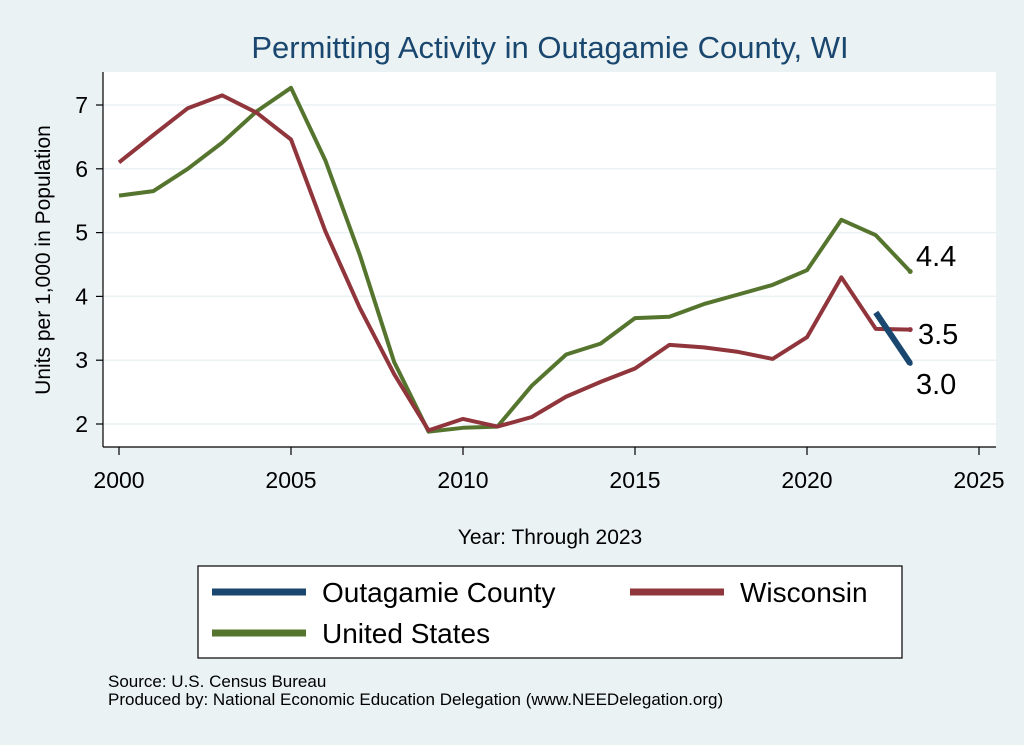 The image size is (1024, 745). Describe the element at coordinates (43, 260) in the screenshot. I see `y-axis-label: Units per 1,000 in Population` at that location.